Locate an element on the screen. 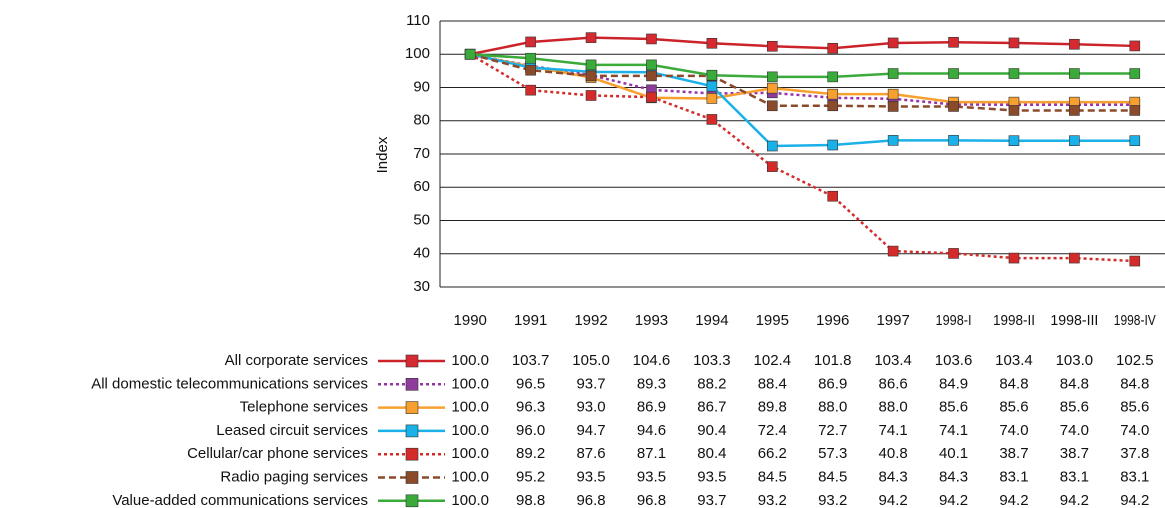 This screenshot has width=1165, height=508. table-value: 84.9 is located at coordinates (953, 383).